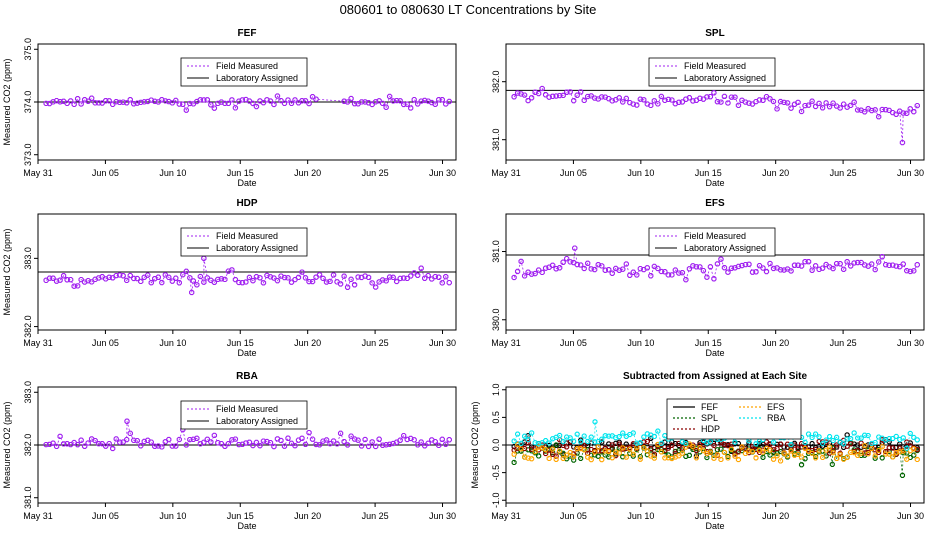  What do you see at coordinates (775, 516) in the screenshot?
I see `x-tick-label: Jun 20` at bounding box center [775, 516].